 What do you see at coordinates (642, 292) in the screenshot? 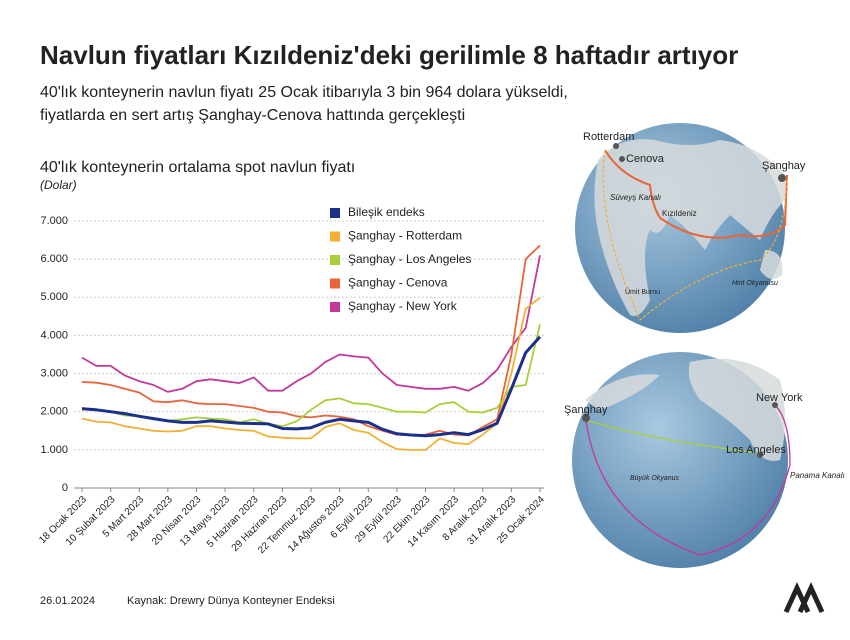
I see `map-label: Ümit Burnu` at bounding box center [642, 292].